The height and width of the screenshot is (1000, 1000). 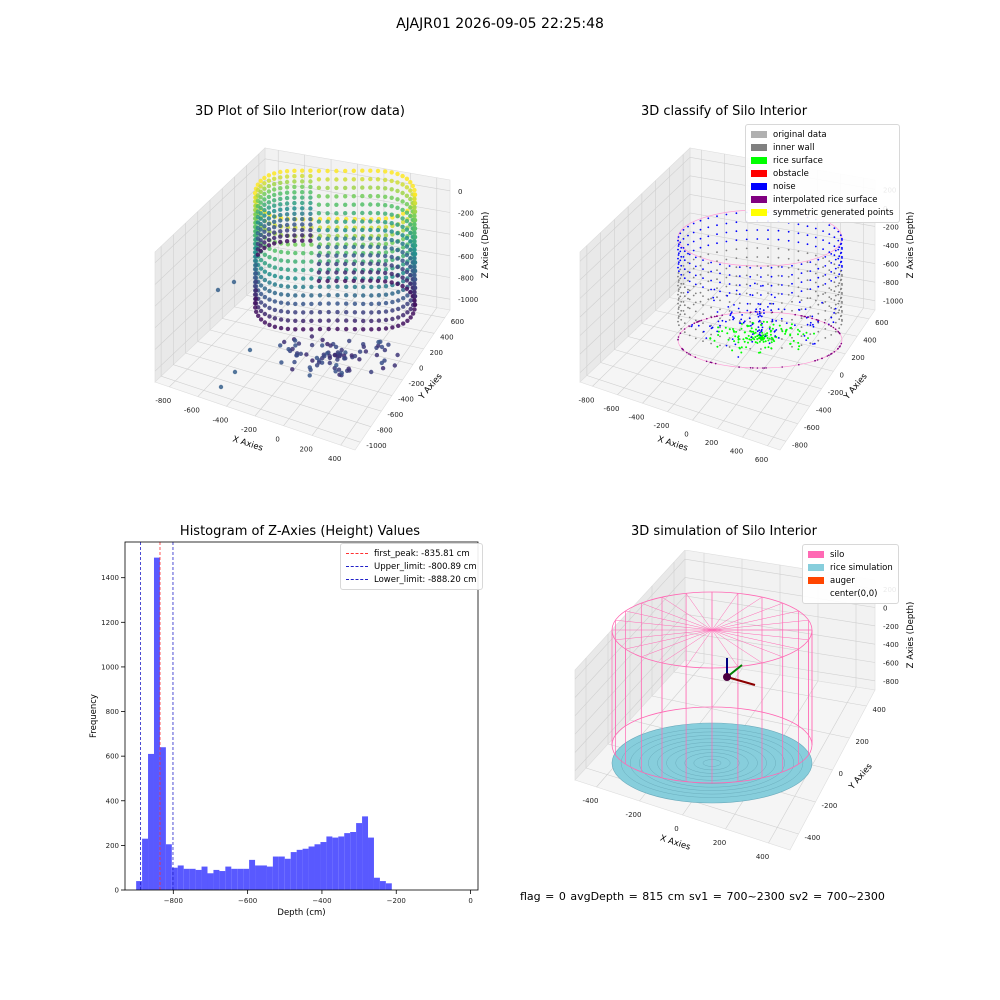 What do you see at coordinates (221, 387) in the screenshot?
I see `p1-outlier-point` at bounding box center [221, 387].